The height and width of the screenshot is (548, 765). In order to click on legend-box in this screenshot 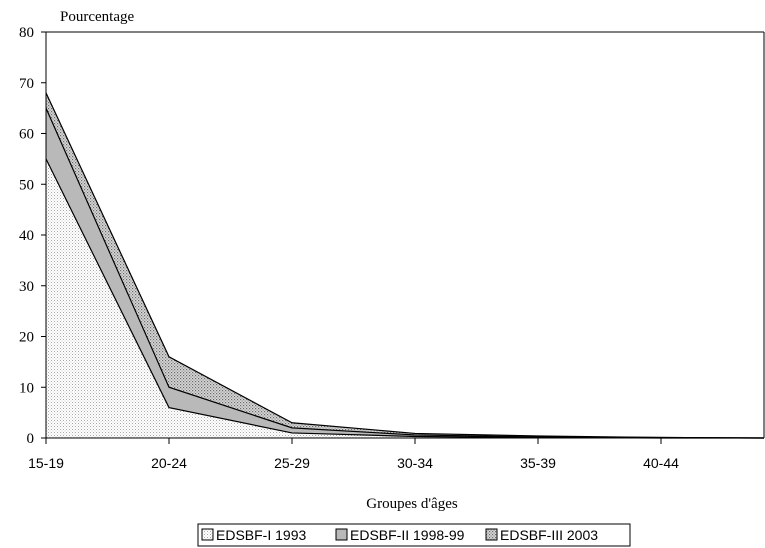, I will do `click(414, 535)`.